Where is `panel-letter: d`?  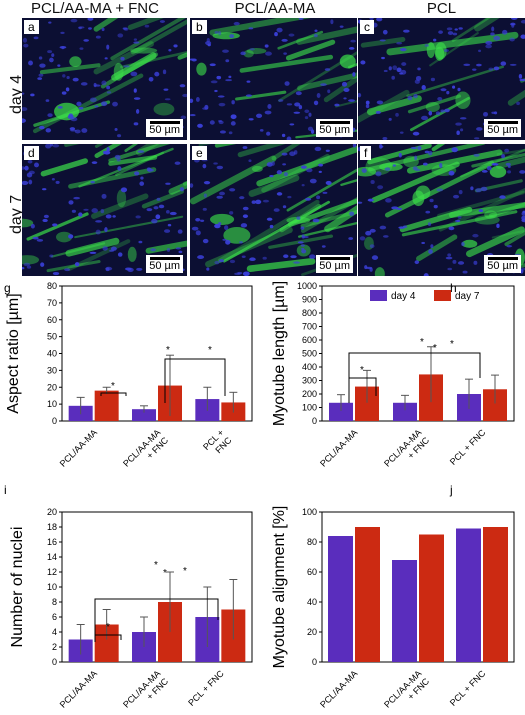
panel-letter: d is located at coordinates (31, 153).